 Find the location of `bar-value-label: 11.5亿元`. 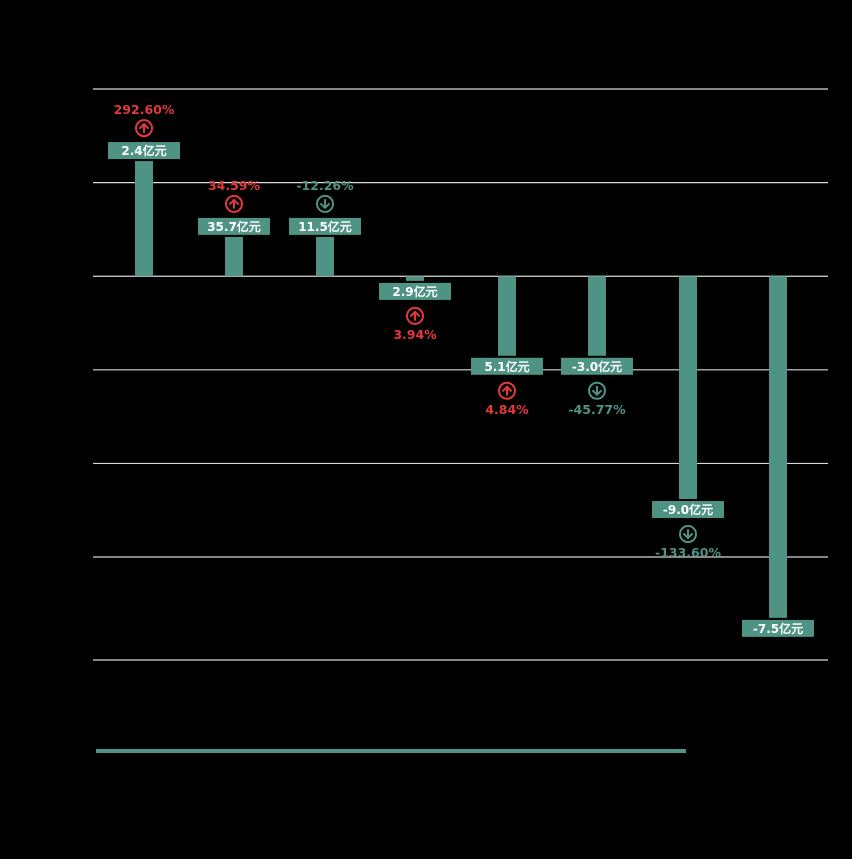

bar-value-label: 11.5亿元 is located at coordinates (325, 226).